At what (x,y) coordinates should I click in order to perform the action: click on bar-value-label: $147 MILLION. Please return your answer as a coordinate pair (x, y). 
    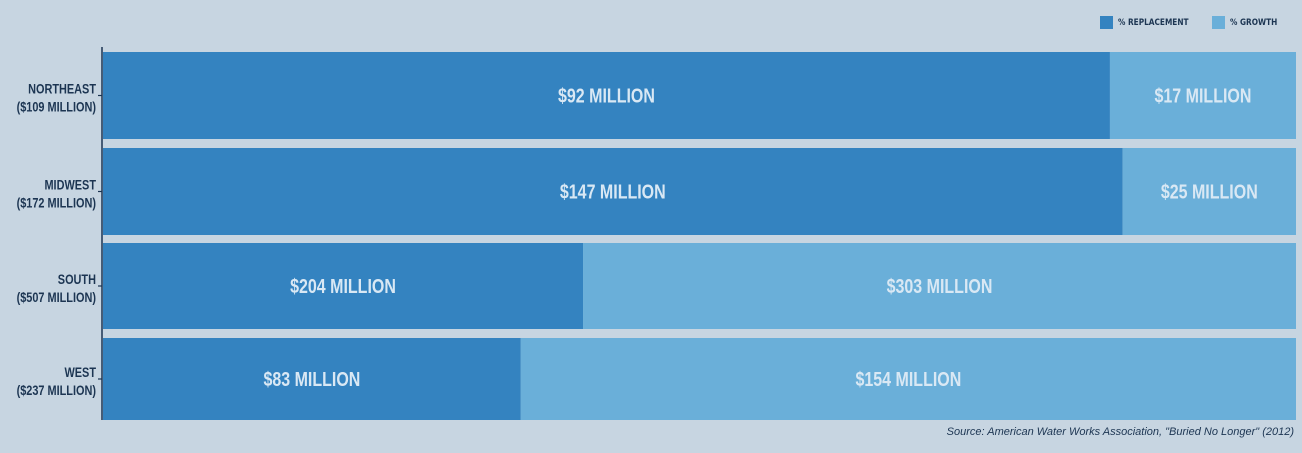
    Looking at the image, I should click on (613, 192).